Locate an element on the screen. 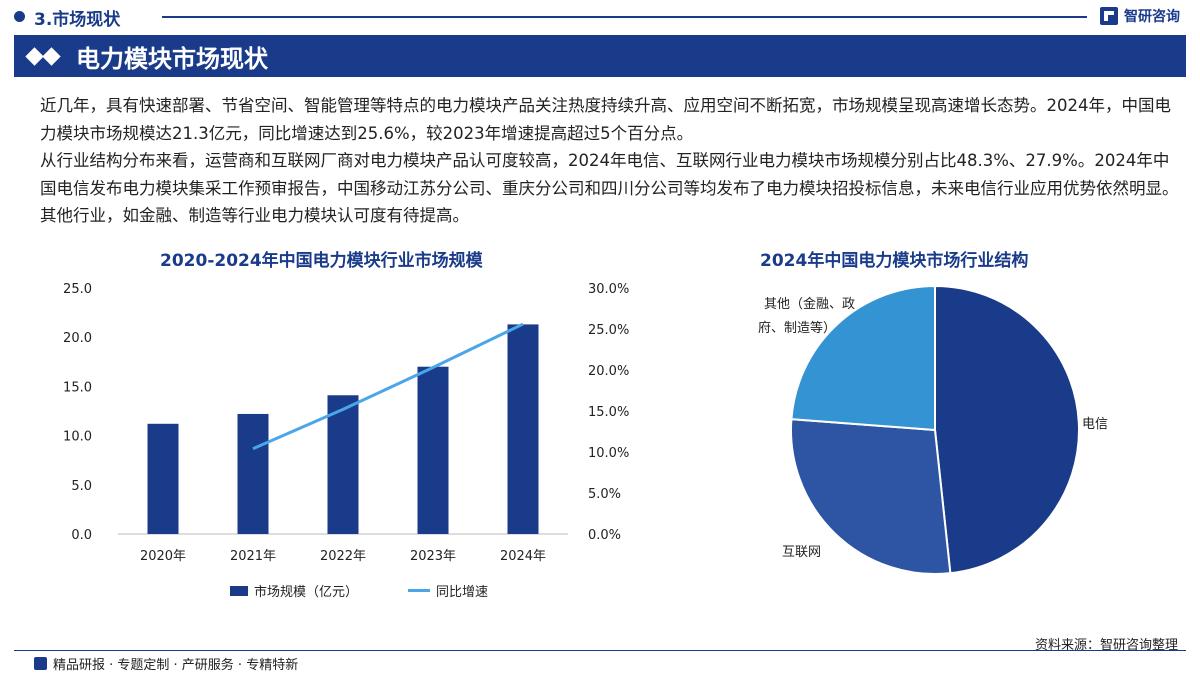 The height and width of the screenshot is (673, 1200). source-note: 资料来源：智研咨询整理 is located at coordinates (1106, 645).